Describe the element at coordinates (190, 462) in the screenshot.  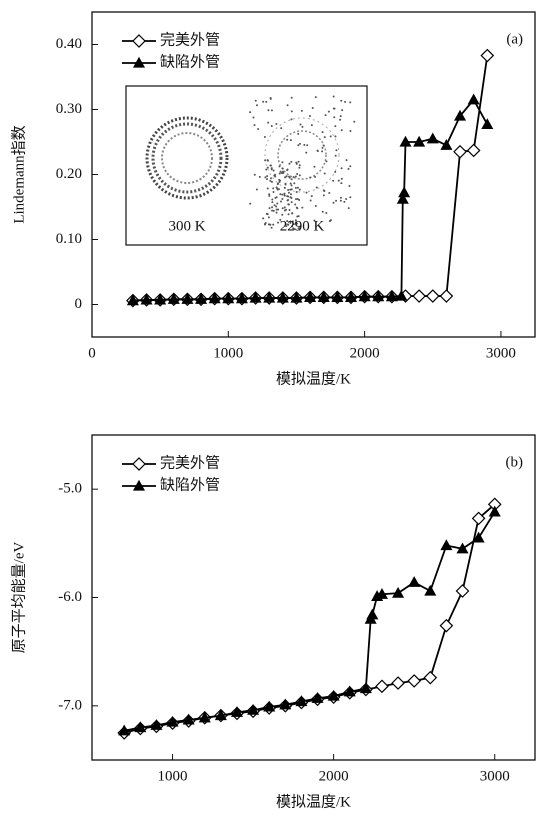
I see `legend-label: 完美外管` at that location.